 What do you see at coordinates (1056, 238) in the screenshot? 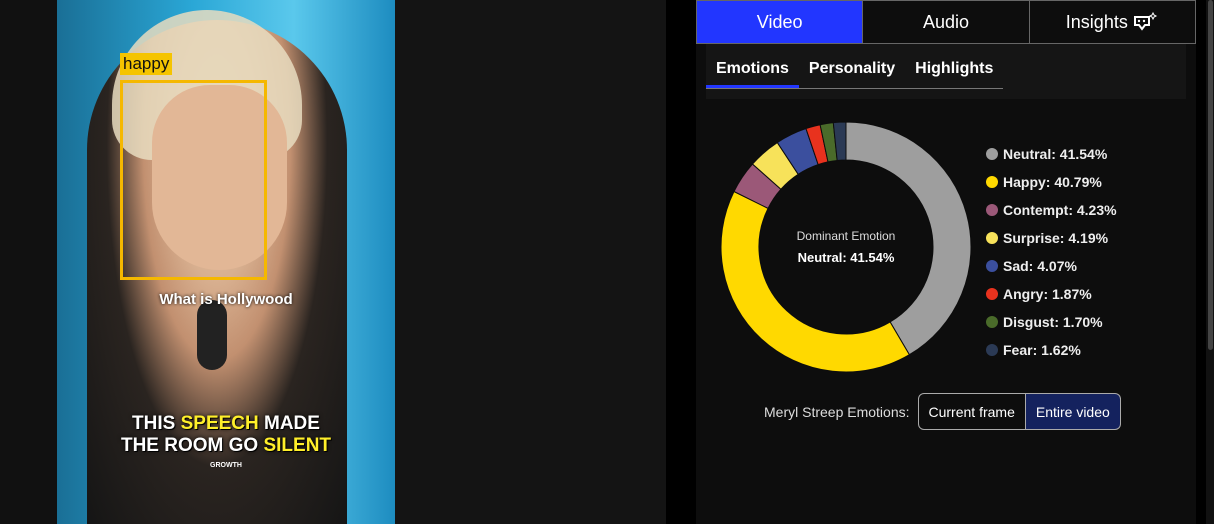
I see `legend-label: Surprise: 4.19%` at bounding box center [1056, 238].